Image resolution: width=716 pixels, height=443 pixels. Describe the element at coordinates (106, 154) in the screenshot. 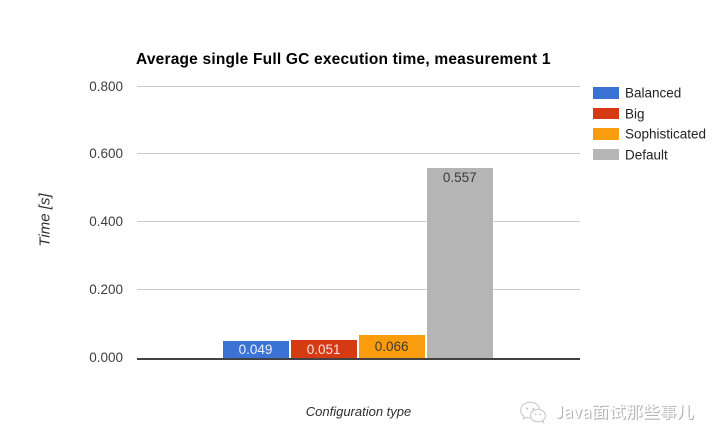

I see `y-tick-label: 0.600` at that location.